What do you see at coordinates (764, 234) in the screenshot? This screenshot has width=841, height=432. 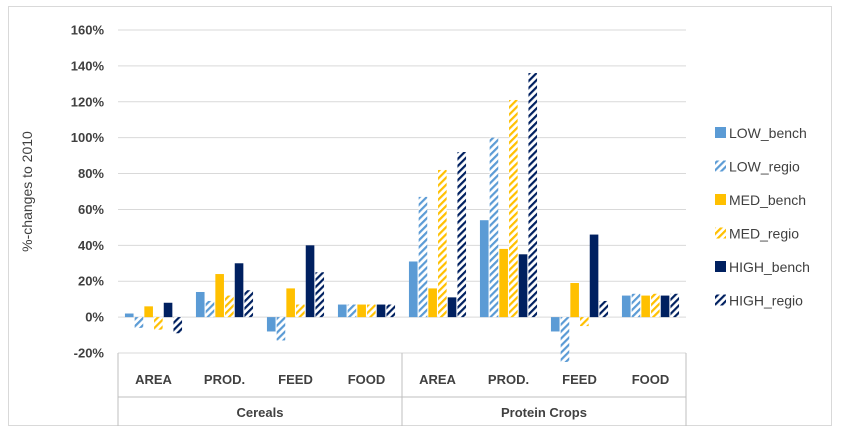 I see `legend-label: MED_regio` at bounding box center [764, 234].